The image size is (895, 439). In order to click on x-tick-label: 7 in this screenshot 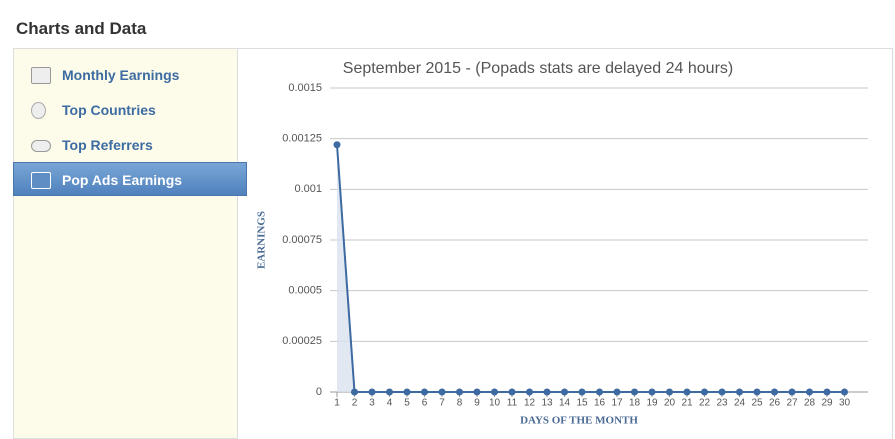, I will do `click(442, 403)`.